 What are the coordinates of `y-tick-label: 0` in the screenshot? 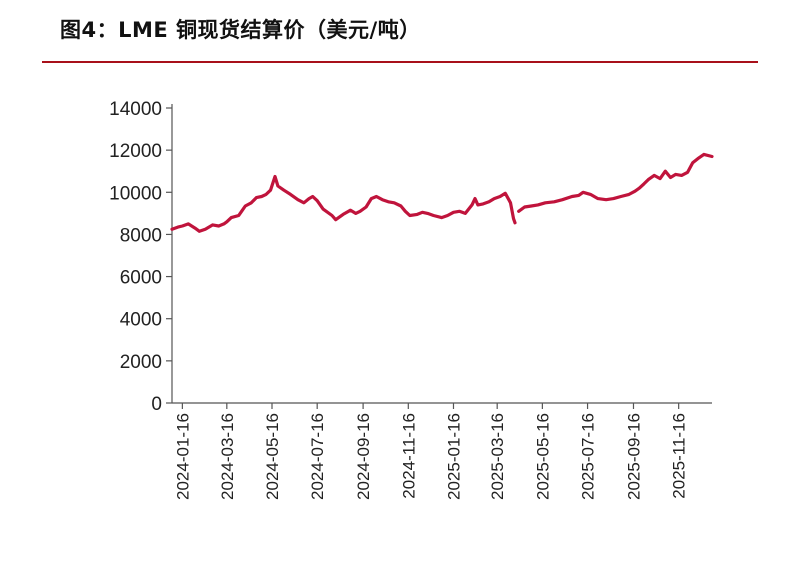 It's located at (156, 404).